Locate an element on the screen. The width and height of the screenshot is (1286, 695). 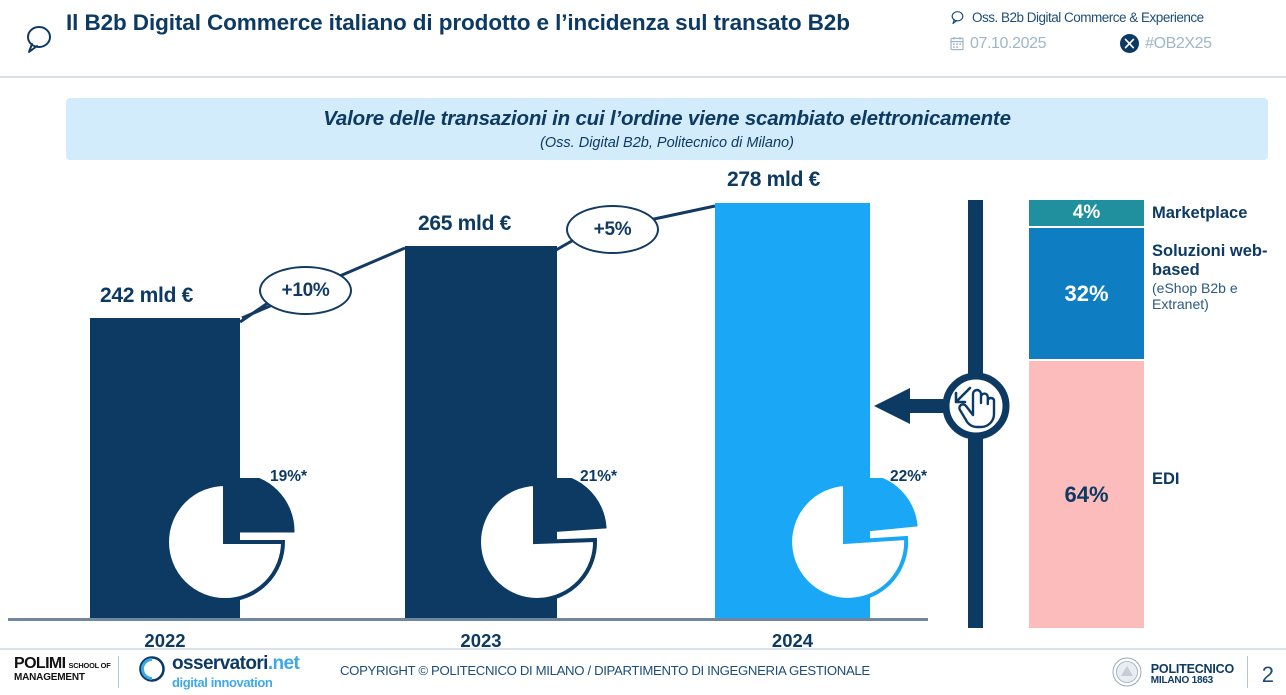
polimi-som-logo: POLIMI SCHOOL OF MANAGEMENT is located at coordinates (62, 669).